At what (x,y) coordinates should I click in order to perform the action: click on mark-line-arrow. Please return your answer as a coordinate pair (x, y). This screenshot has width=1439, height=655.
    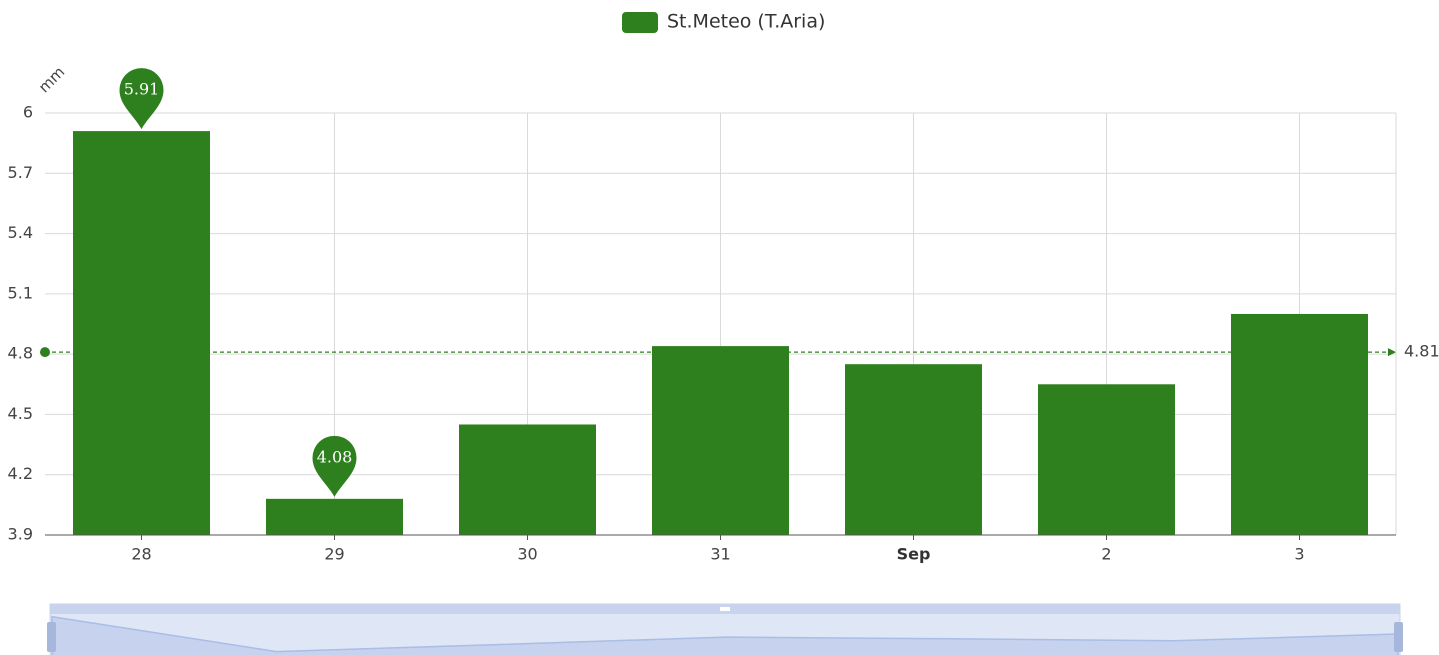
    Looking at the image, I should click on (1392, 352).